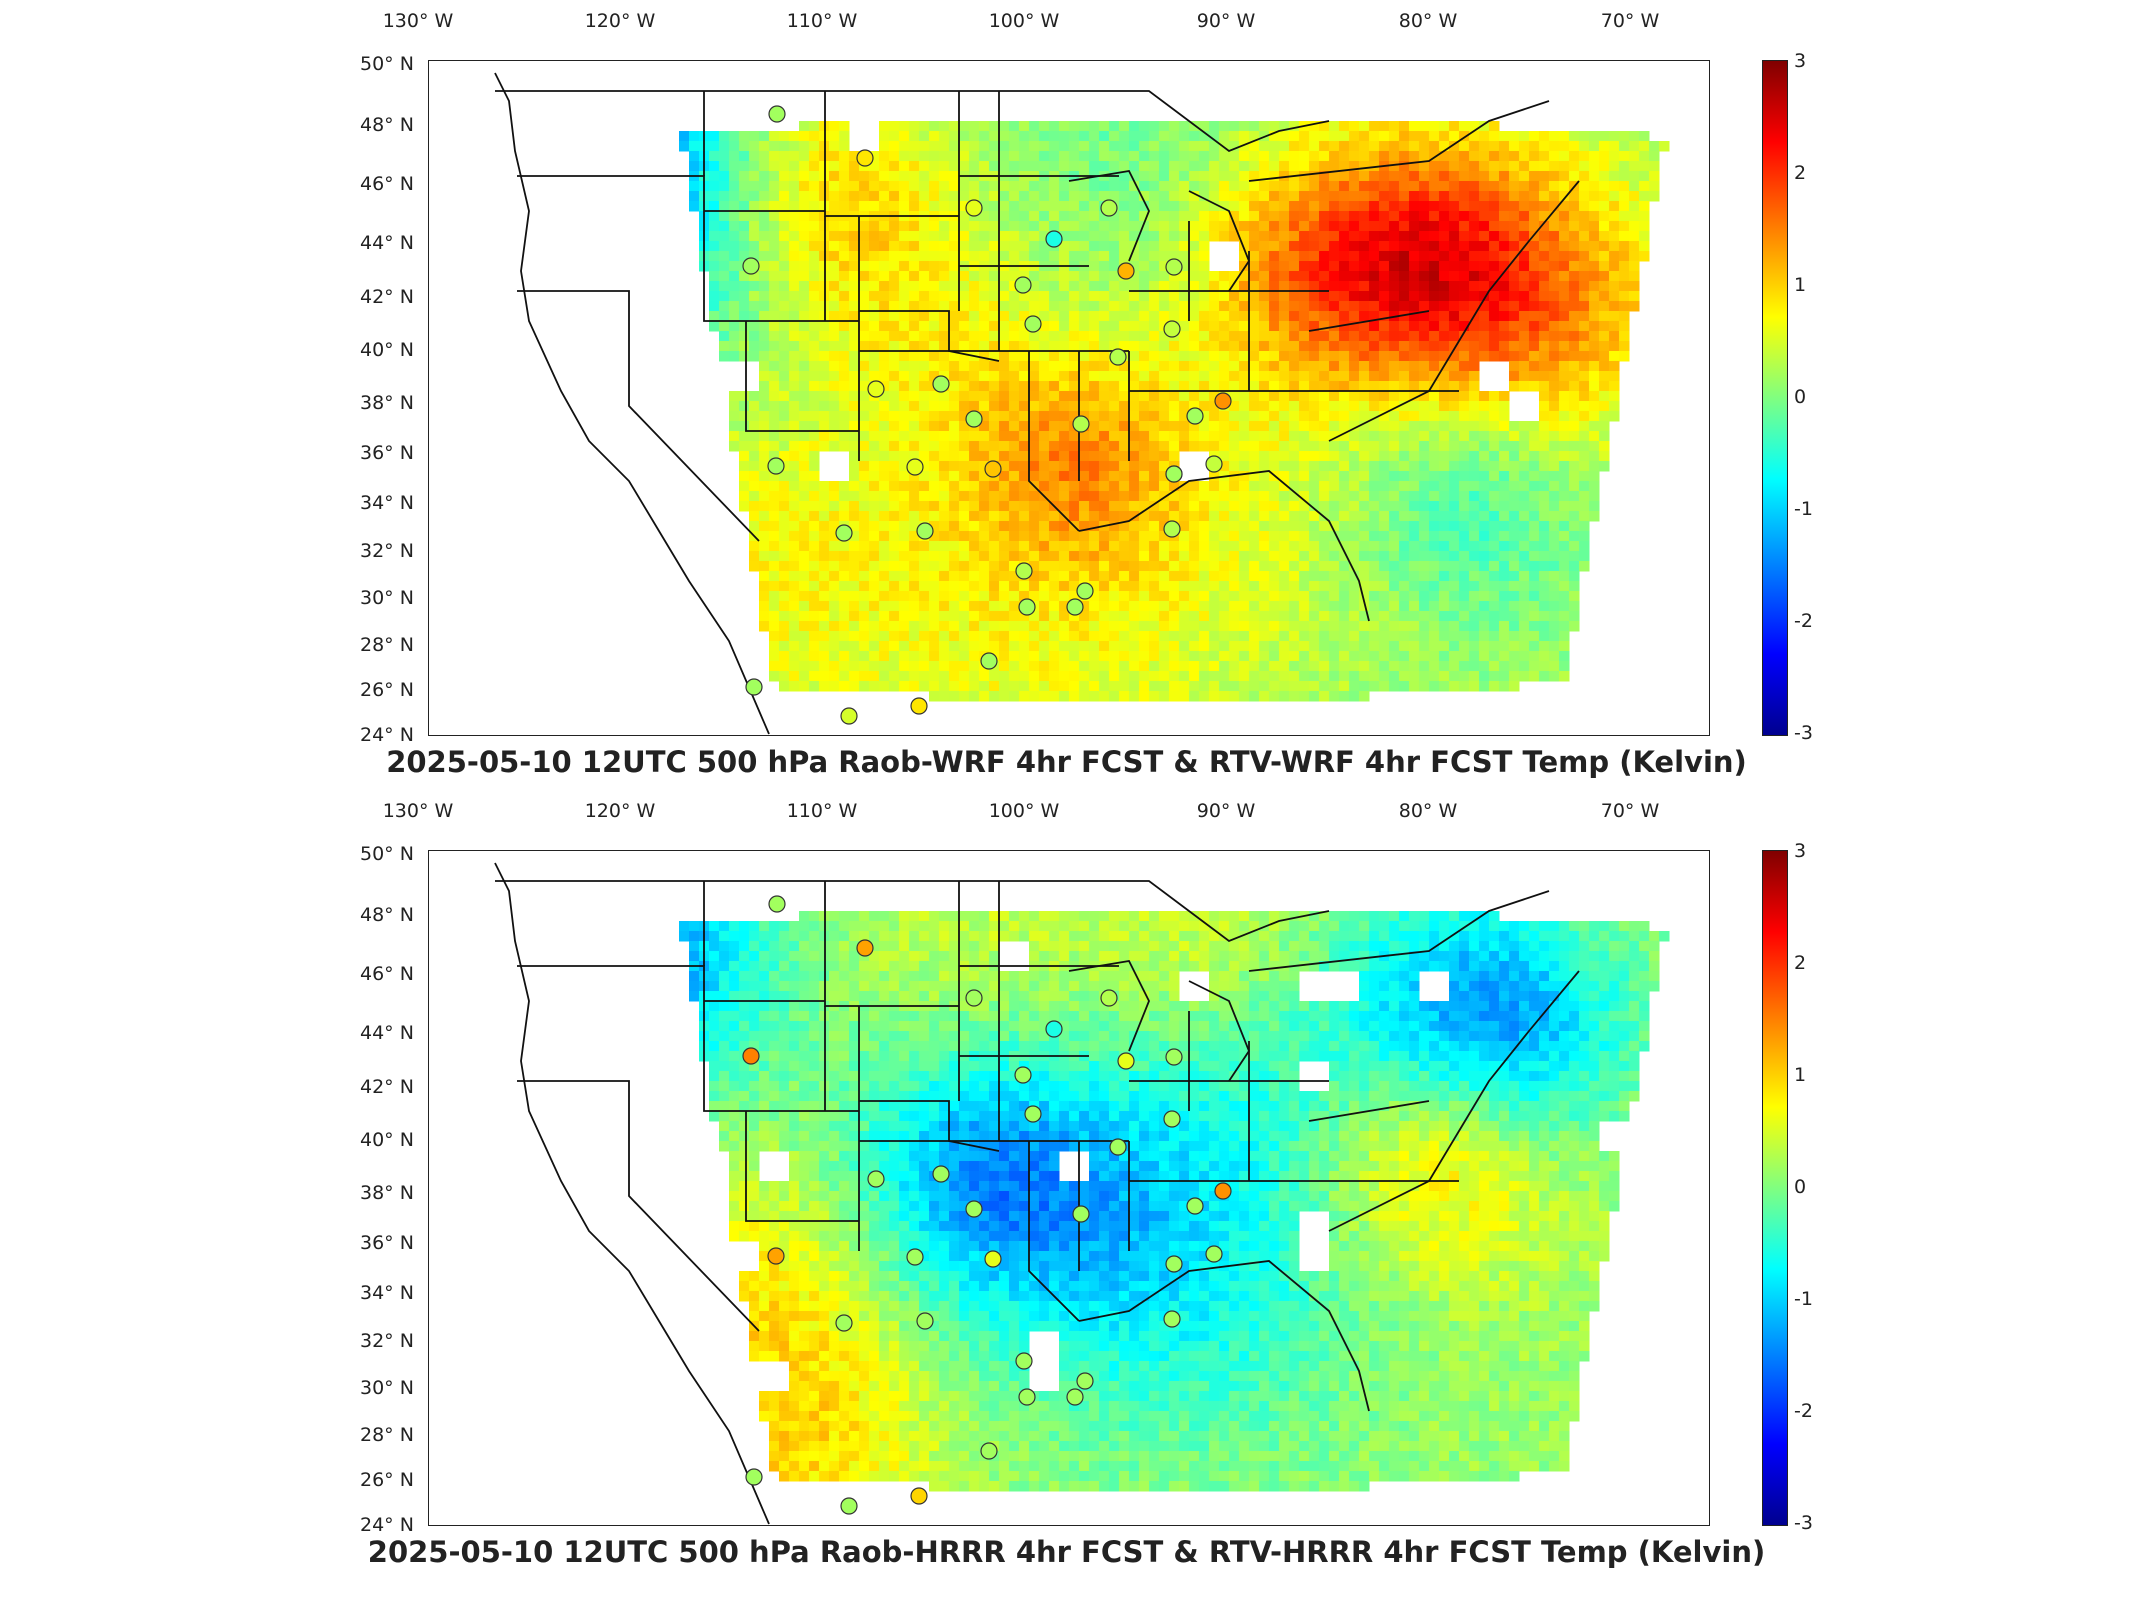 The height and width of the screenshot is (1600, 2133). What do you see at coordinates (1803, 1299) in the screenshot?
I see `colorbar-tick: -1` at bounding box center [1803, 1299].